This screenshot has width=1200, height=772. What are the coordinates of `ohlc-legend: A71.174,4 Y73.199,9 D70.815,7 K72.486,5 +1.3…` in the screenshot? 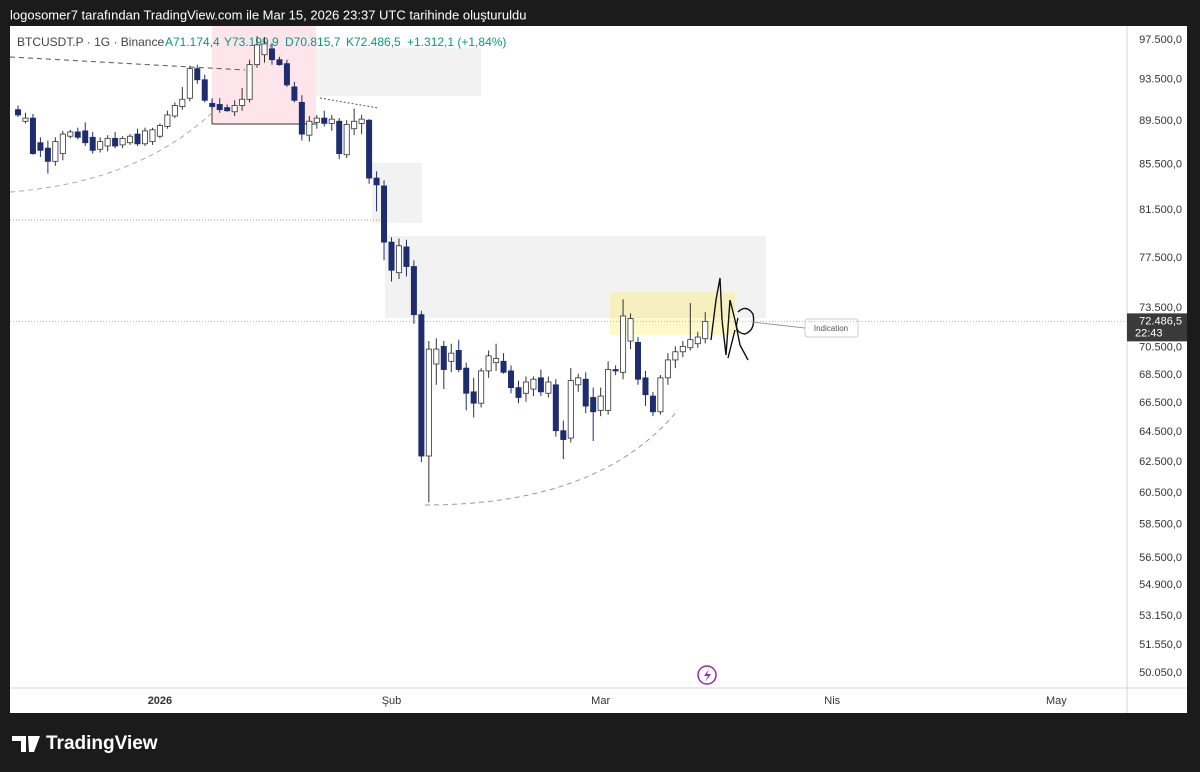 It's located at (335, 42).